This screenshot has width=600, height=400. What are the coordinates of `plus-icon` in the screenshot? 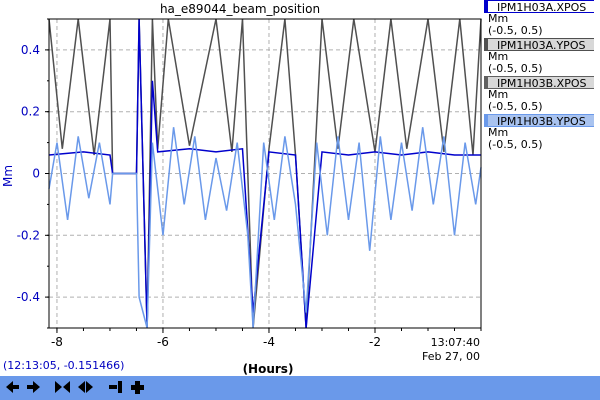 It's located at (137, 387).